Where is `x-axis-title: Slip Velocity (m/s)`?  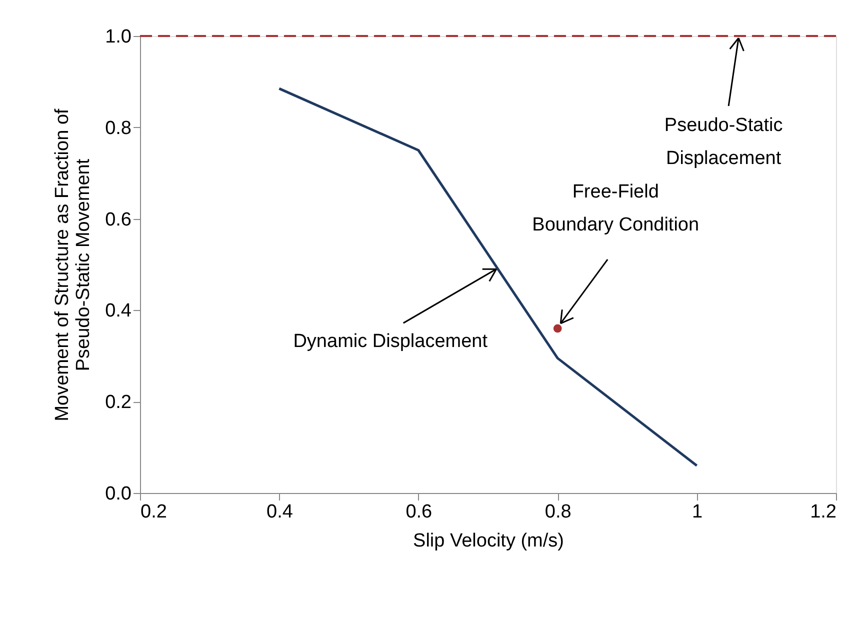 x-axis-title: Slip Velocity (m/s) is located at coordinates (488, 541).